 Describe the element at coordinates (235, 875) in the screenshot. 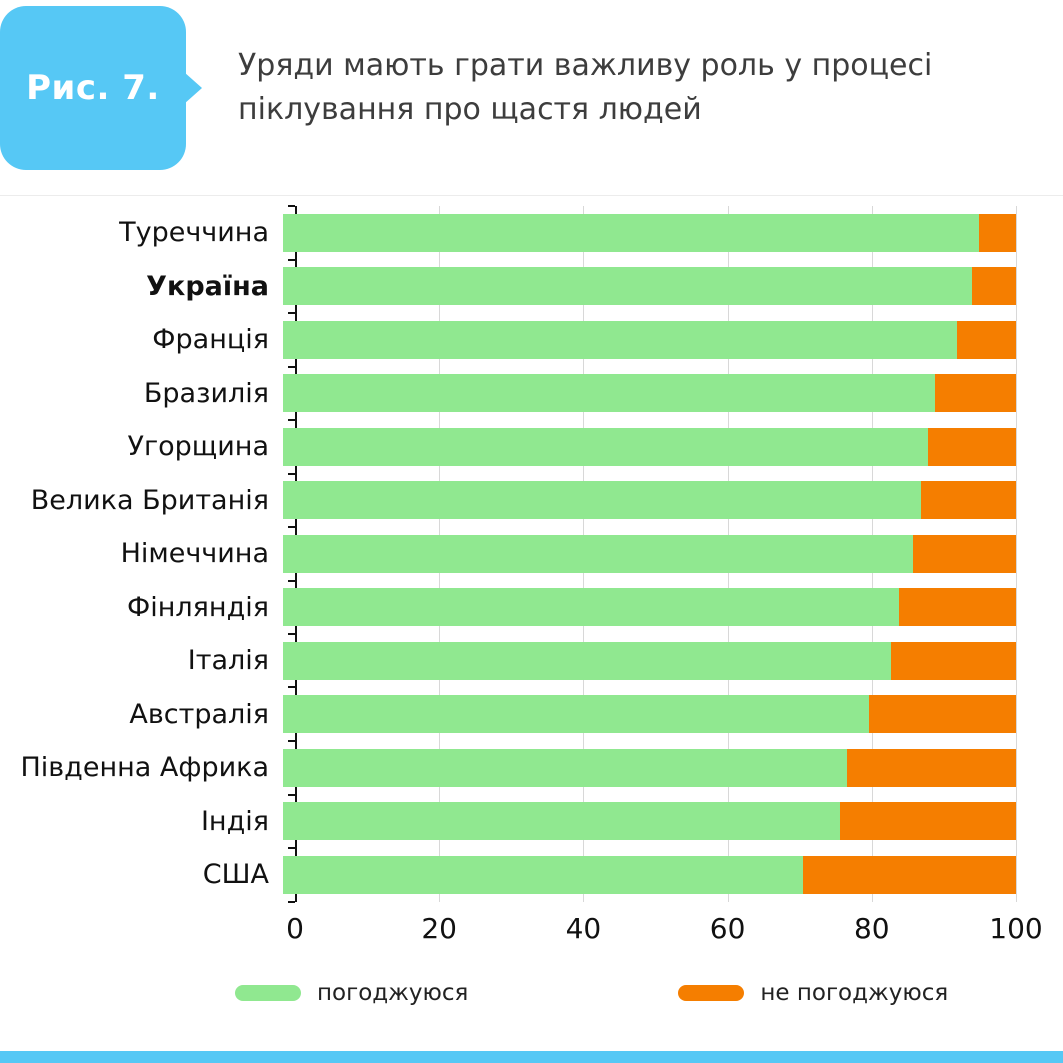

I see `category-label: США` at that location.